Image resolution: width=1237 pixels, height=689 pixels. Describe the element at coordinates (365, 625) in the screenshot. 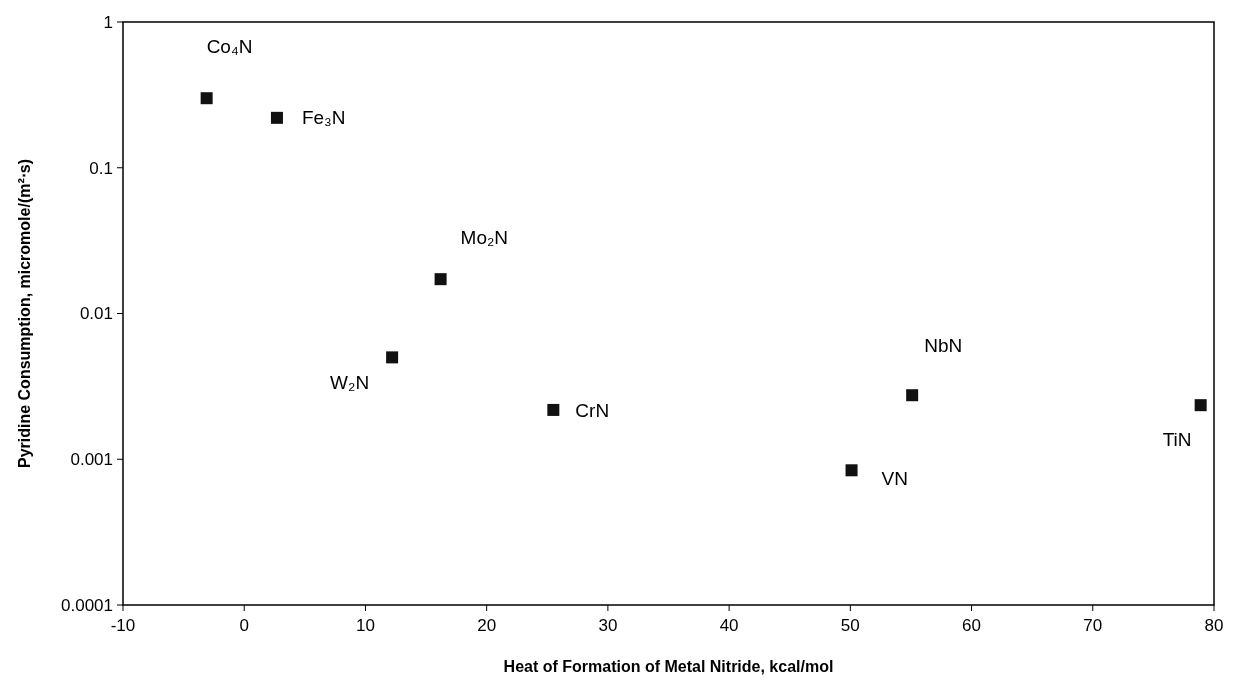

I see `x-tick-label: 10` at that location.